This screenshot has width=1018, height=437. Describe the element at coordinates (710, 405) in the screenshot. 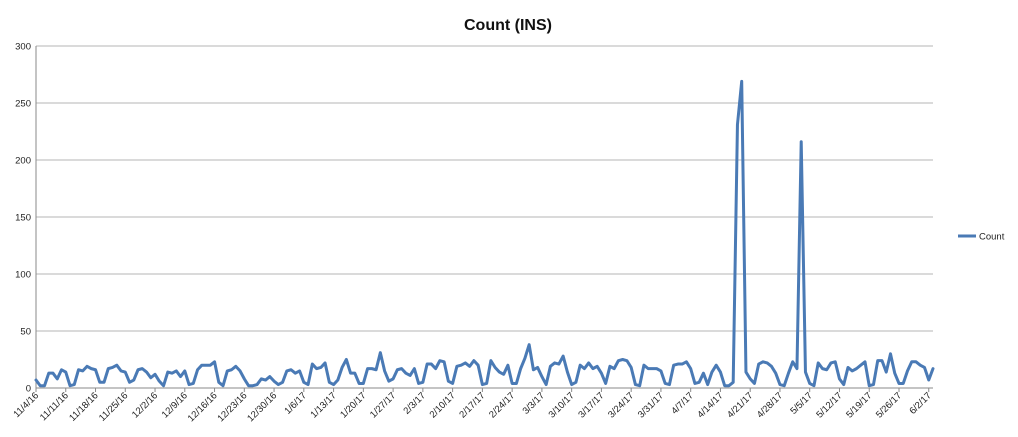

I see `x-tick-label: 4/14/17` at that location.